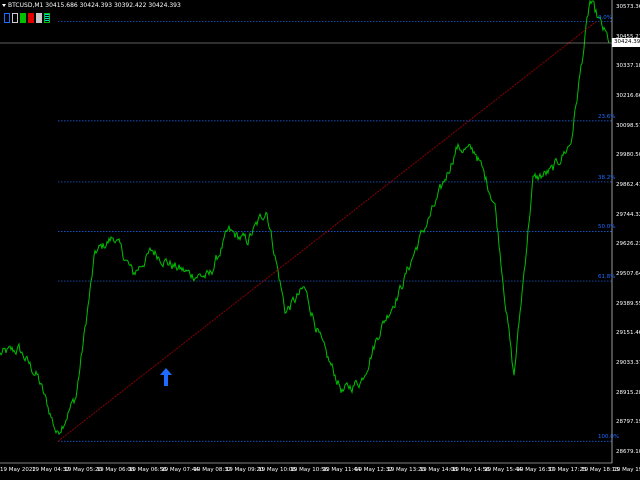 The width and height of the screenshot is (640, 480). What do you see at coordinates (212, 470) in the screenshot?
I see `time-axis-label: 19 May 08:32` at bounding box center [212, 470].